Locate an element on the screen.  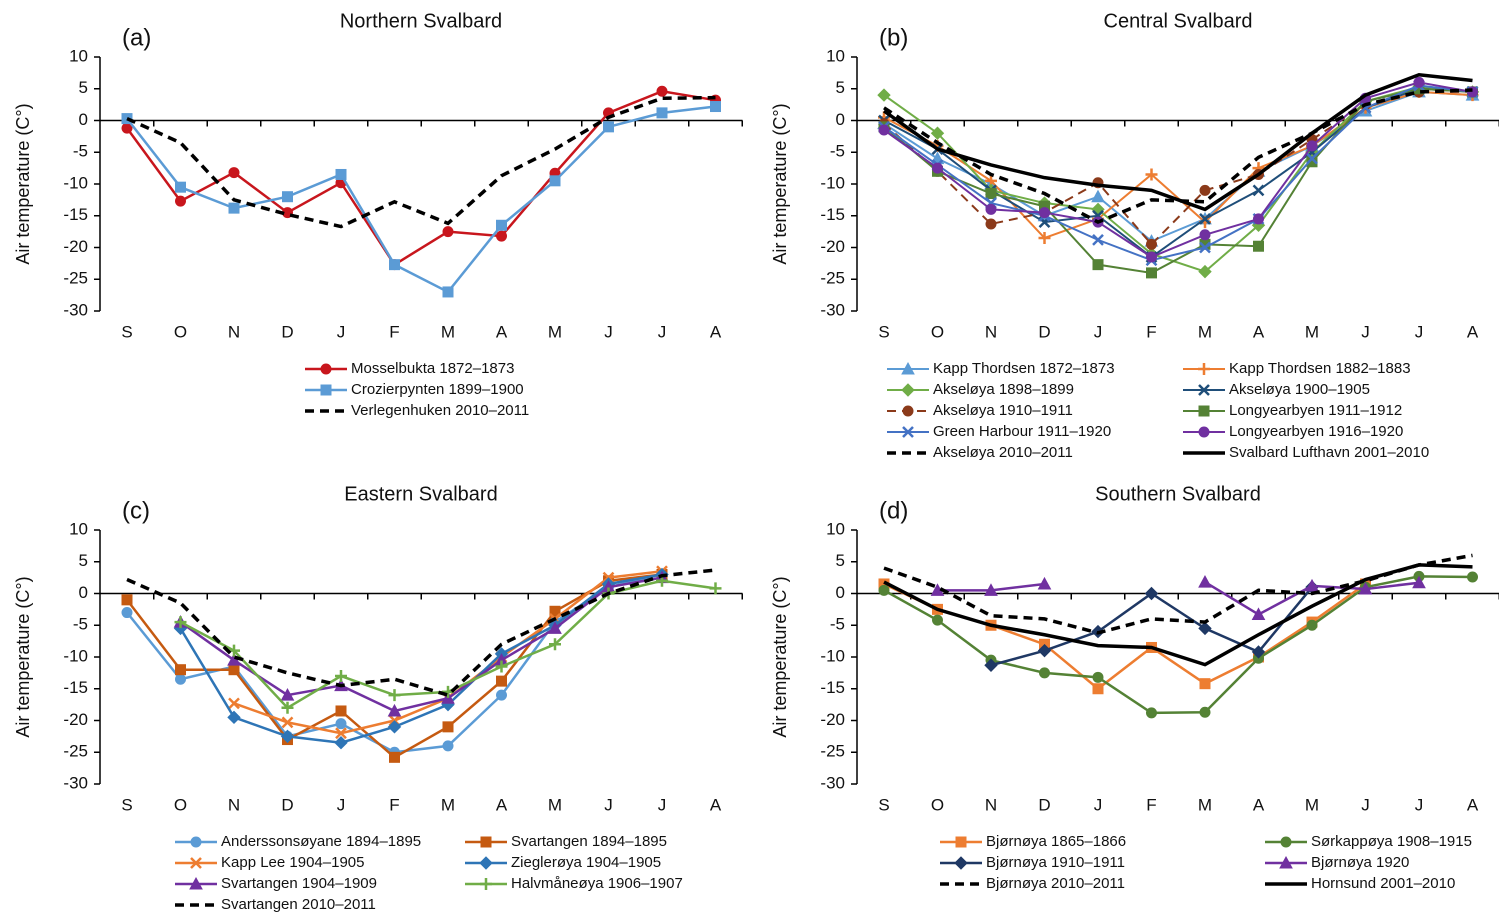
y-tick-label: -30 is located at coordinates (75, 782).